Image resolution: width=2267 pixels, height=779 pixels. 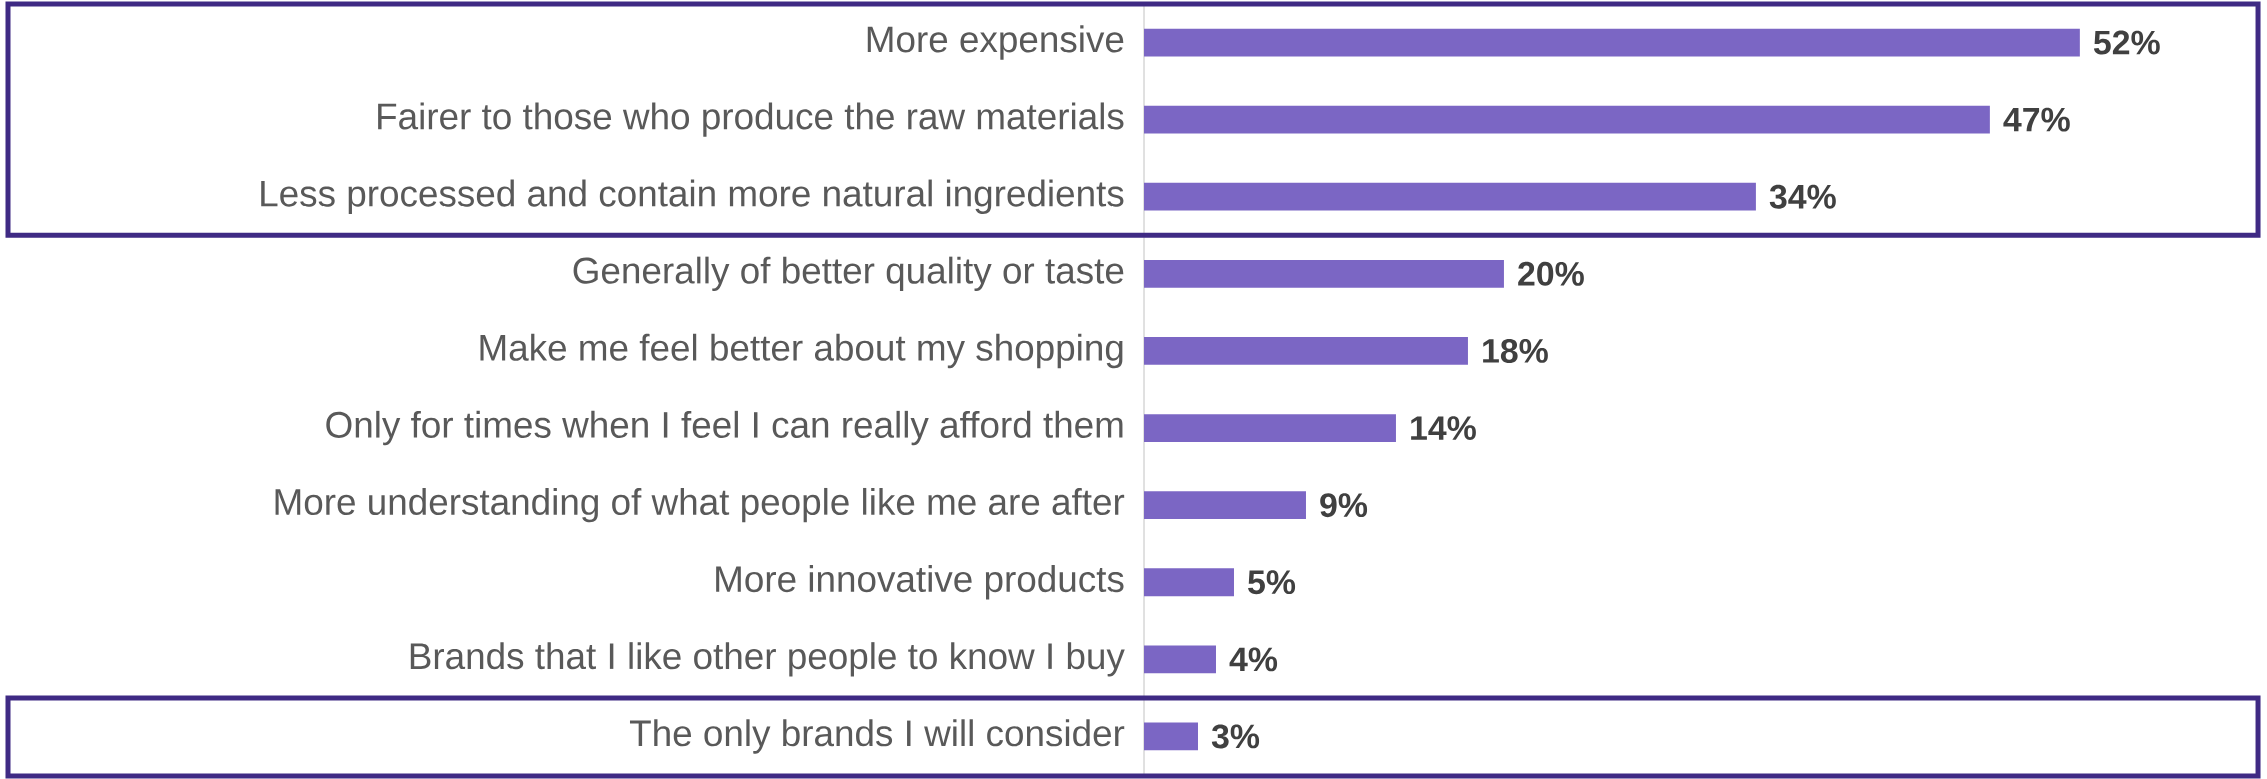 I want to click on y-tick-label: Generally of better quality or taste, so click(x=848, y=274).